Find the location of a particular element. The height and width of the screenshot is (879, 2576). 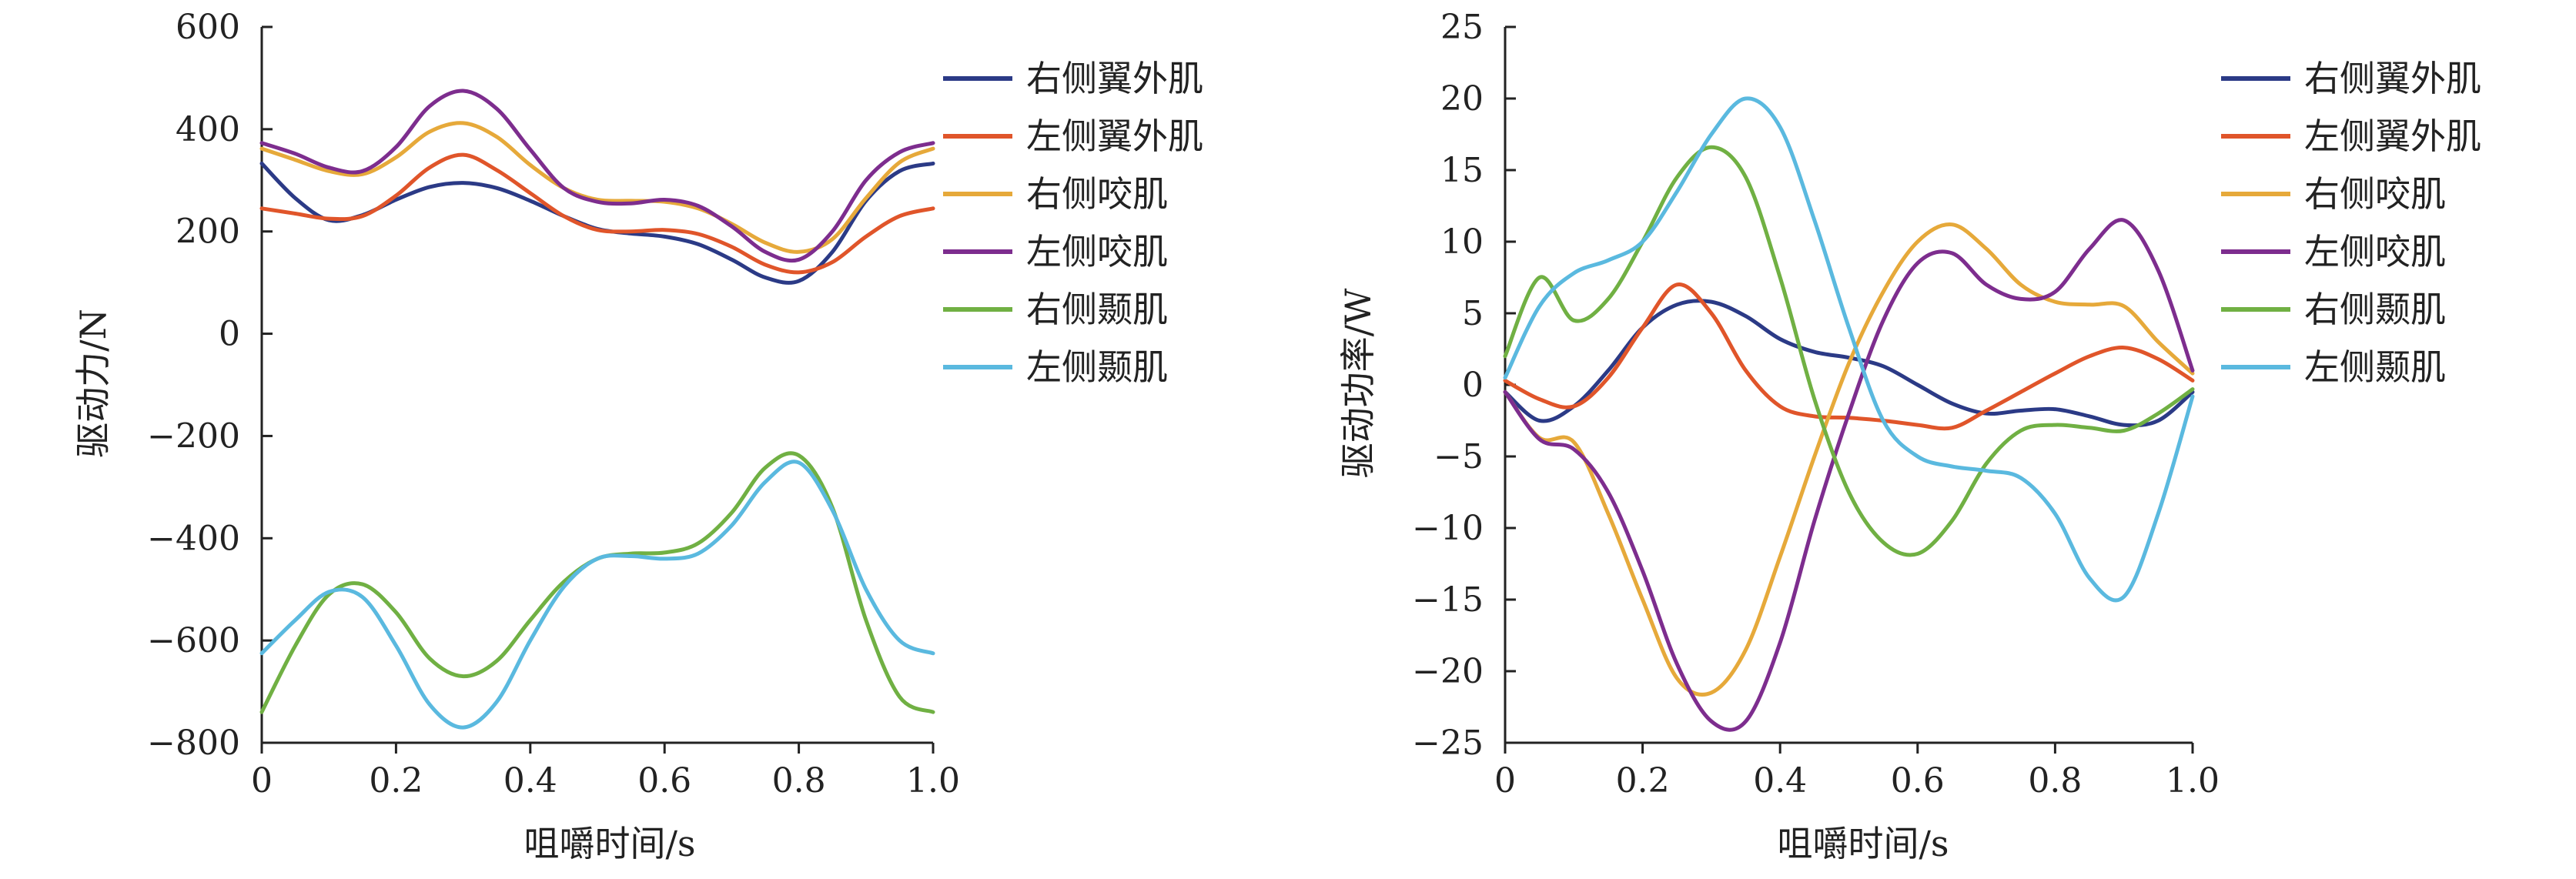

y-tick-label: −10 is located at coordinates (1448, 529).